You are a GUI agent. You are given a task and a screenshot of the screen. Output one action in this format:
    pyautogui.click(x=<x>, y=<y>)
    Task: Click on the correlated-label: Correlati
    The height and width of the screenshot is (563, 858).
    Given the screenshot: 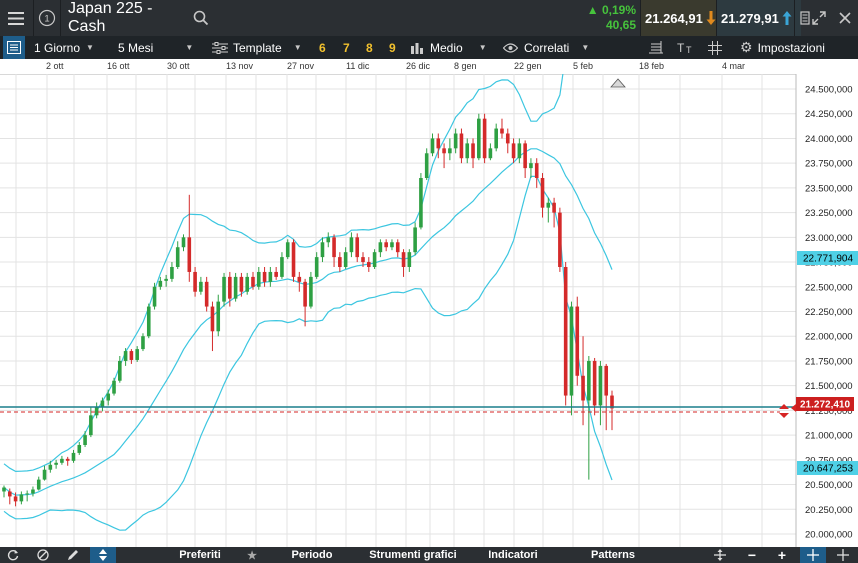 What is the action you would take?
    pyautogui.click(x=547, y=47)
    